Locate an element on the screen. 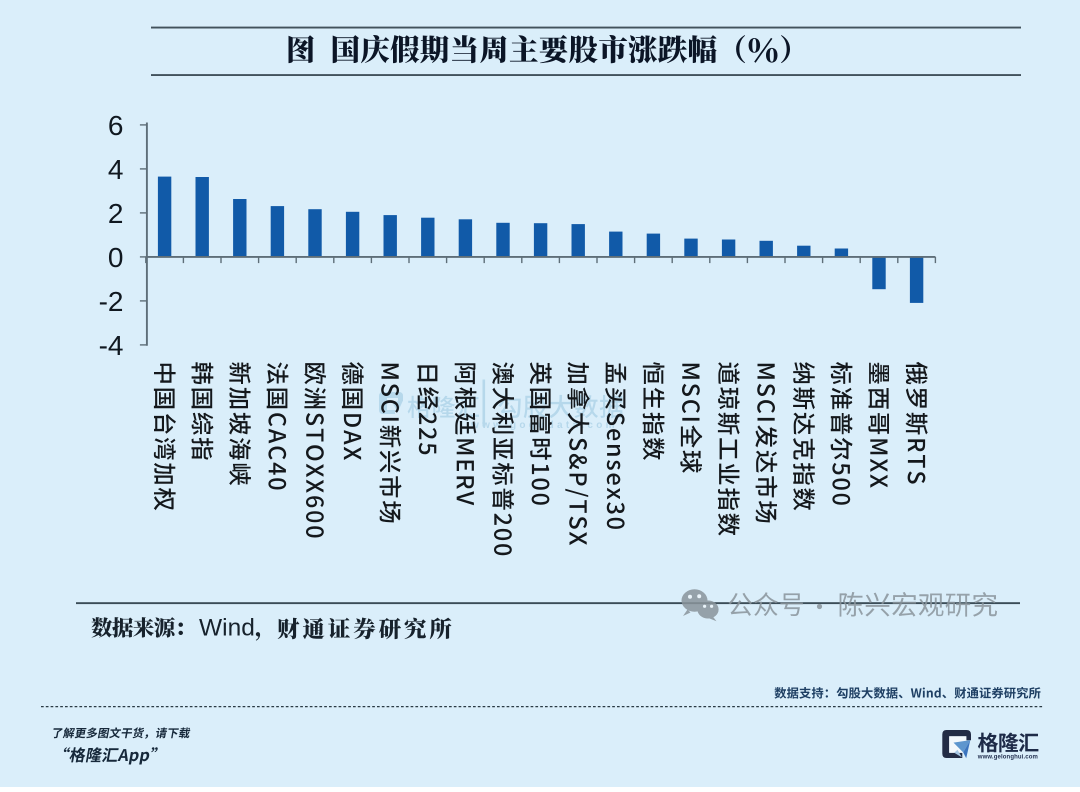  svg-text: -2 is located at coordinates (111, 301).